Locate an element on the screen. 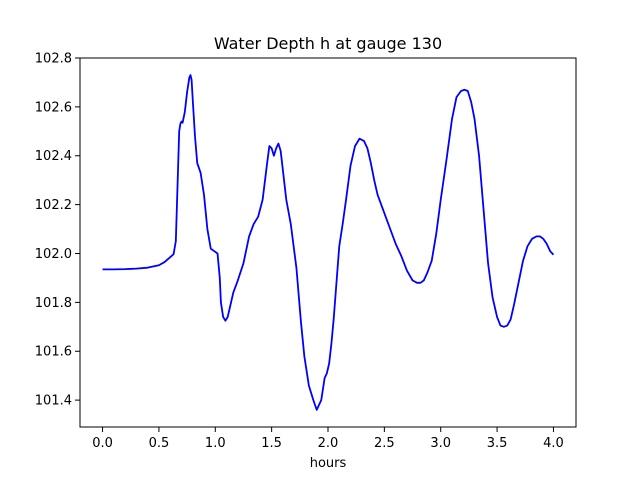 The height and width of the screenshot is (480, 640). y-tick-label: 102.8 is located at coordinates (53, 59).